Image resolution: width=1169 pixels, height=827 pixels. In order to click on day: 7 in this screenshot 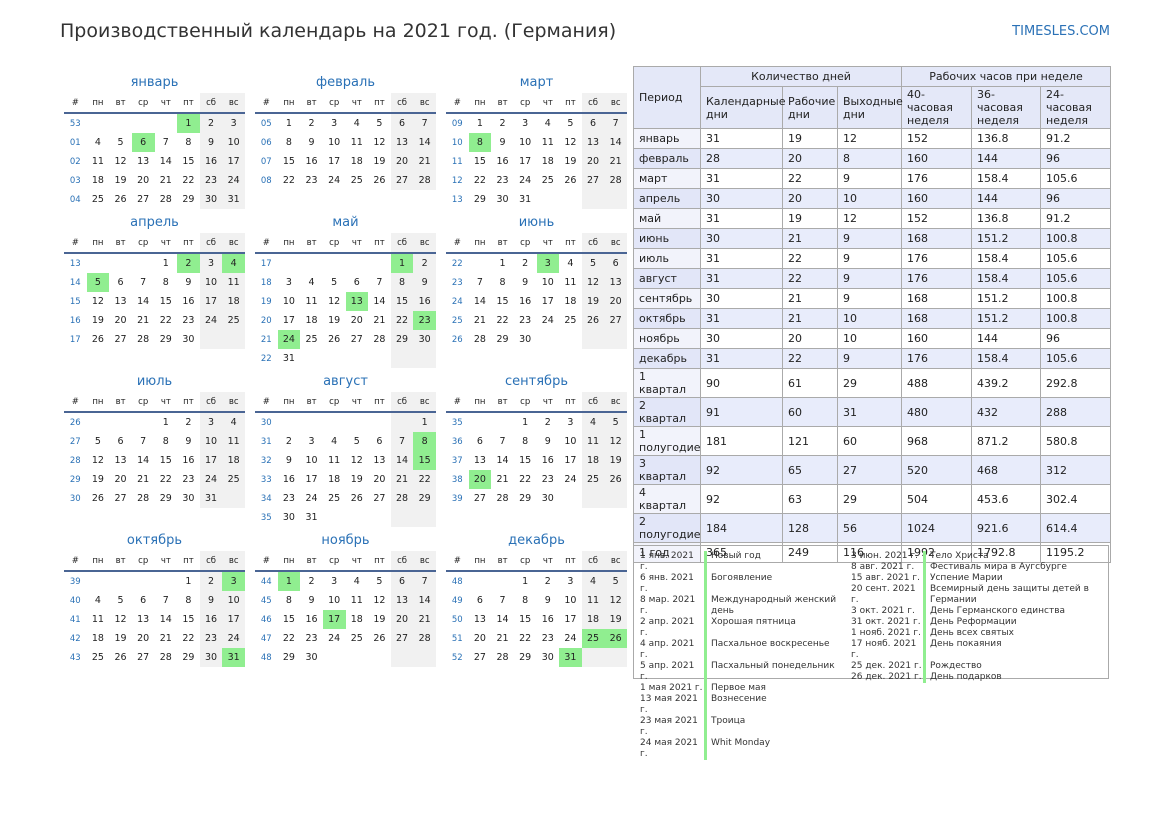, I will do `click(615, 123)`.